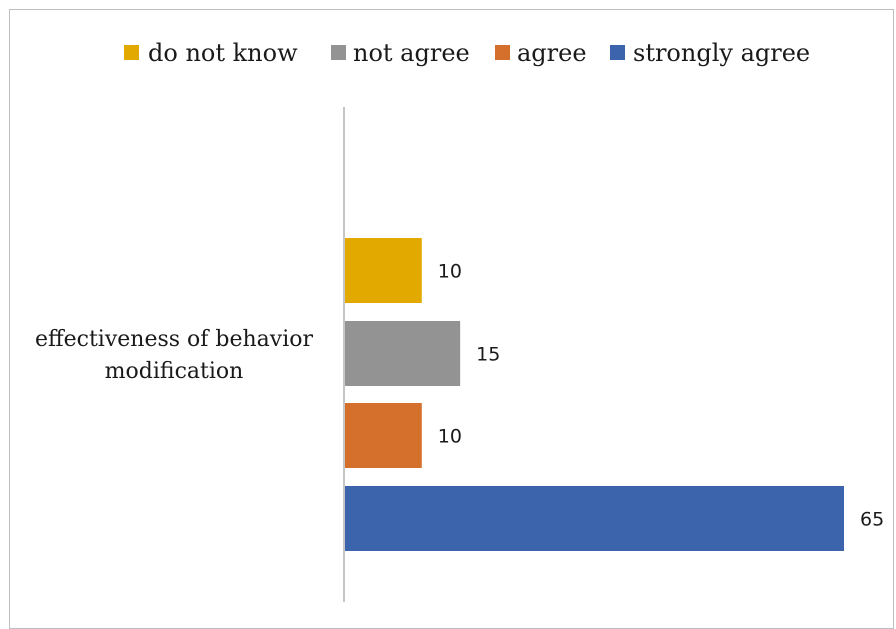 The height and width of the screenshot is (629, 896). I want to click on legend-label-agree: agree, so click(552, 53).